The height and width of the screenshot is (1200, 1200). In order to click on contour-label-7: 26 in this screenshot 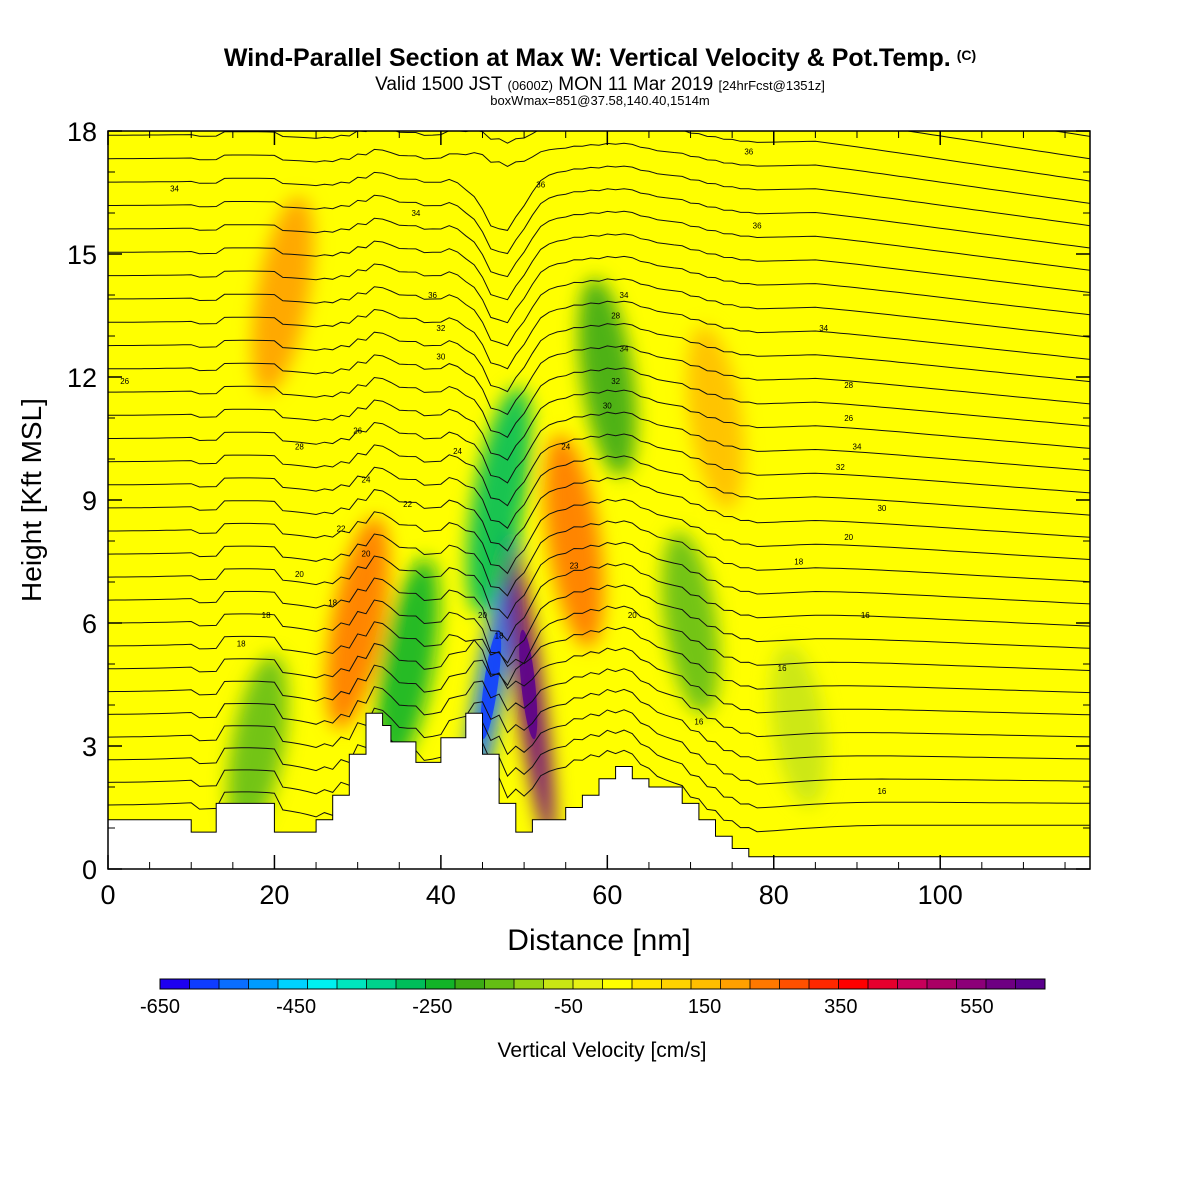, I will do `click(124, 381)`.